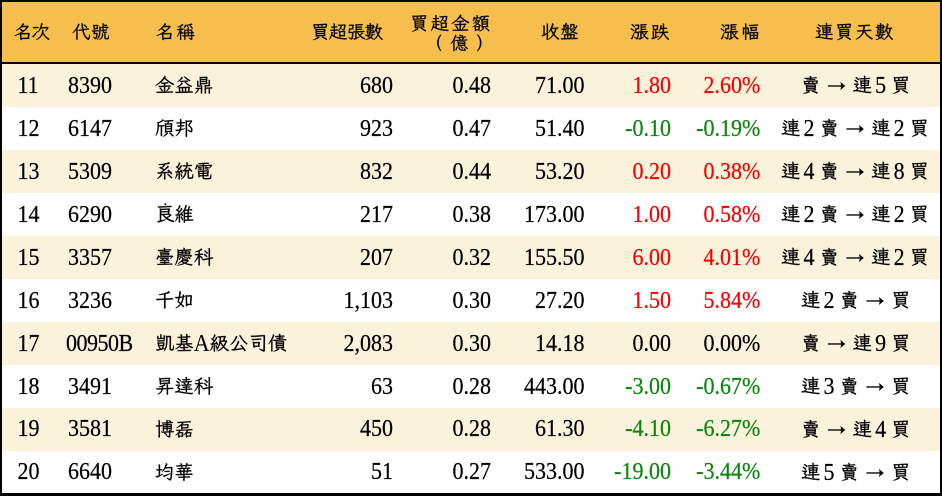 This screenshot has height=496, width=942. Describe the element at coordinates (201, 342) in the screenshot. I see `svg-text: A` at that location.